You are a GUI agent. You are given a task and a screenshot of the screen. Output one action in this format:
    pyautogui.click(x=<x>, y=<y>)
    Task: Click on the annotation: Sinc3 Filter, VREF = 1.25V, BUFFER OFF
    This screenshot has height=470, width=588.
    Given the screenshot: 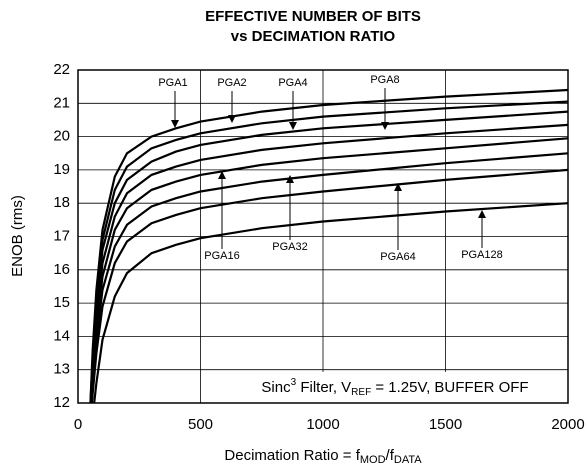 What is the action you would take?
    pyautogui.click(x=394, y=387)
    